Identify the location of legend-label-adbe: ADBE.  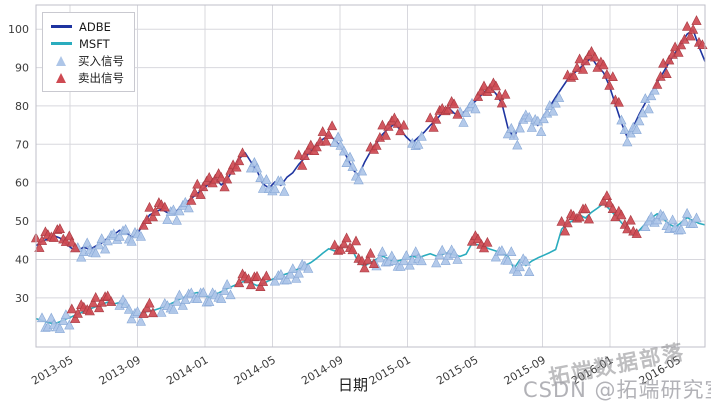
(95, 26).